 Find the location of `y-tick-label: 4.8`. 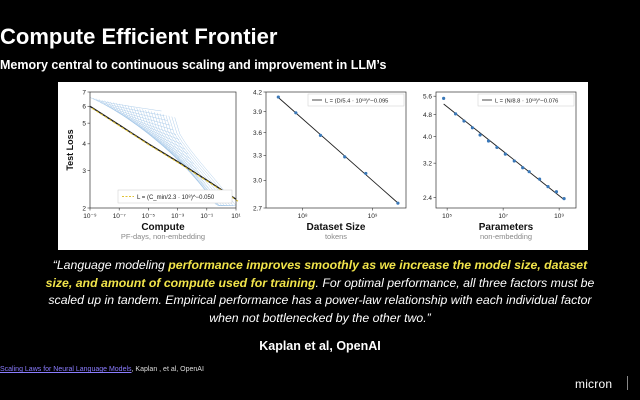

y-tick-label: 4.8 is located at coordinates (427, 115).